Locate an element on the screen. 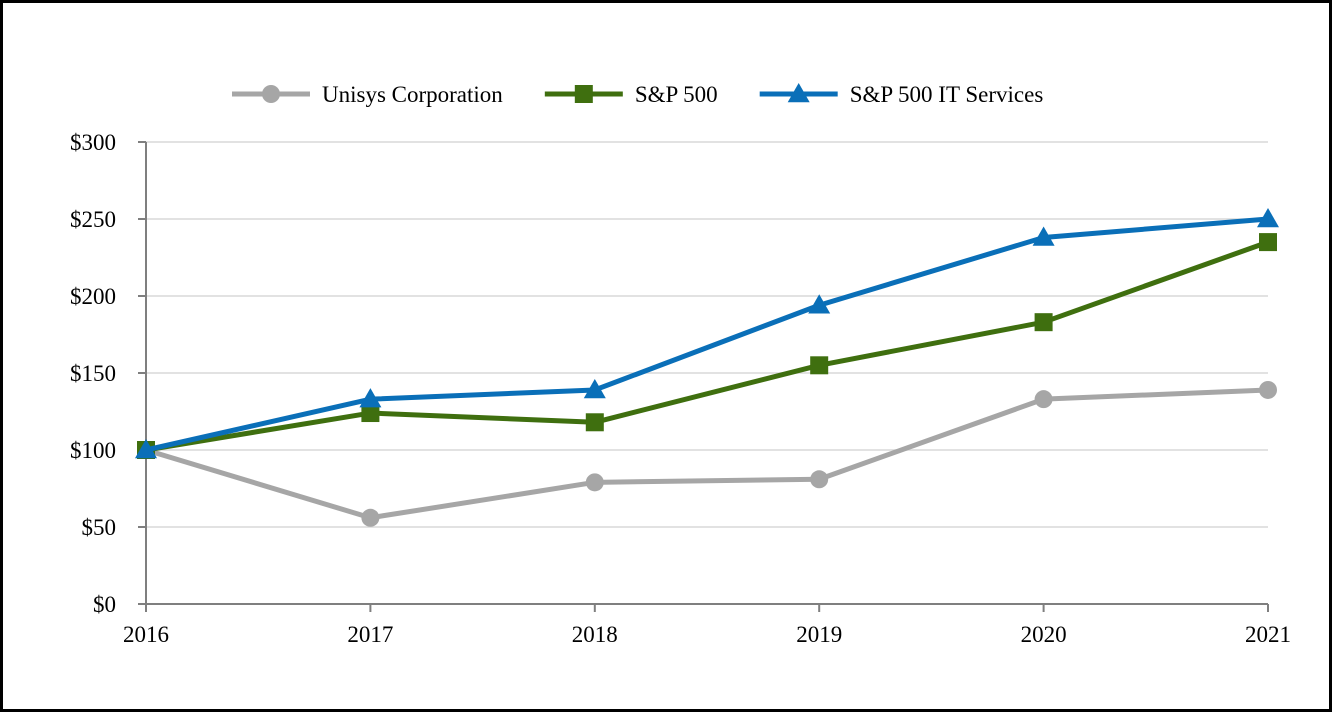 The height and width of the screenshot is (712, 1332). data-point-s-p-500-2021 is located at coordinates (1268, 242).